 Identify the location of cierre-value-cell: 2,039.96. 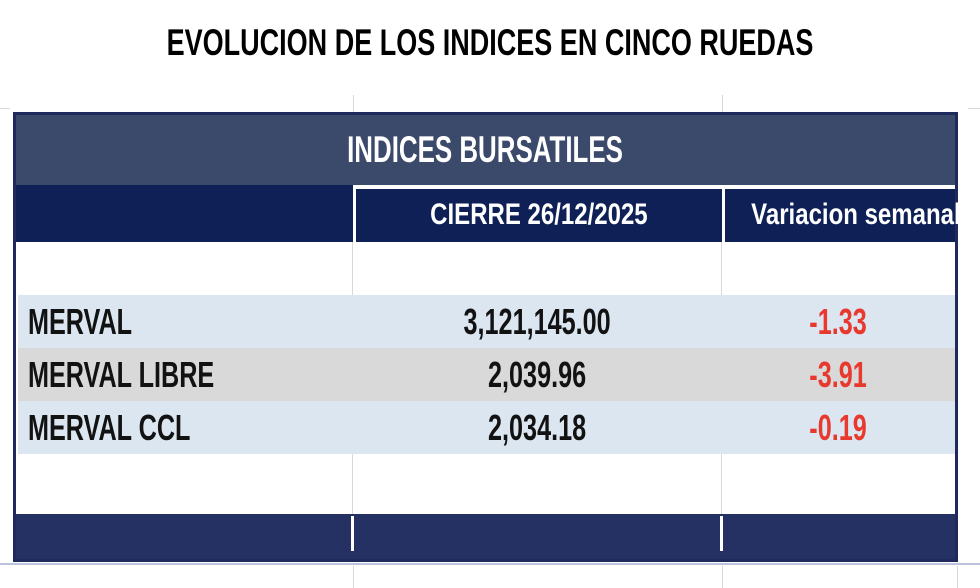
(537, 374).